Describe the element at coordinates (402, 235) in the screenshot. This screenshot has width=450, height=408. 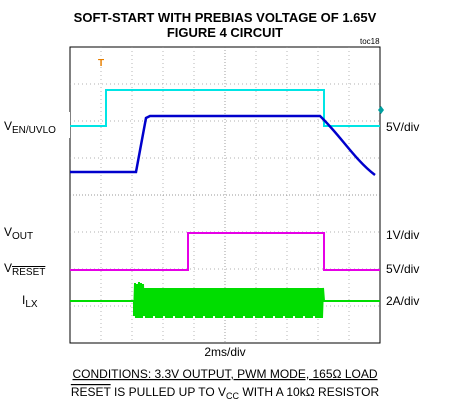
I see `ch2-scale: 1V/div` at that location.